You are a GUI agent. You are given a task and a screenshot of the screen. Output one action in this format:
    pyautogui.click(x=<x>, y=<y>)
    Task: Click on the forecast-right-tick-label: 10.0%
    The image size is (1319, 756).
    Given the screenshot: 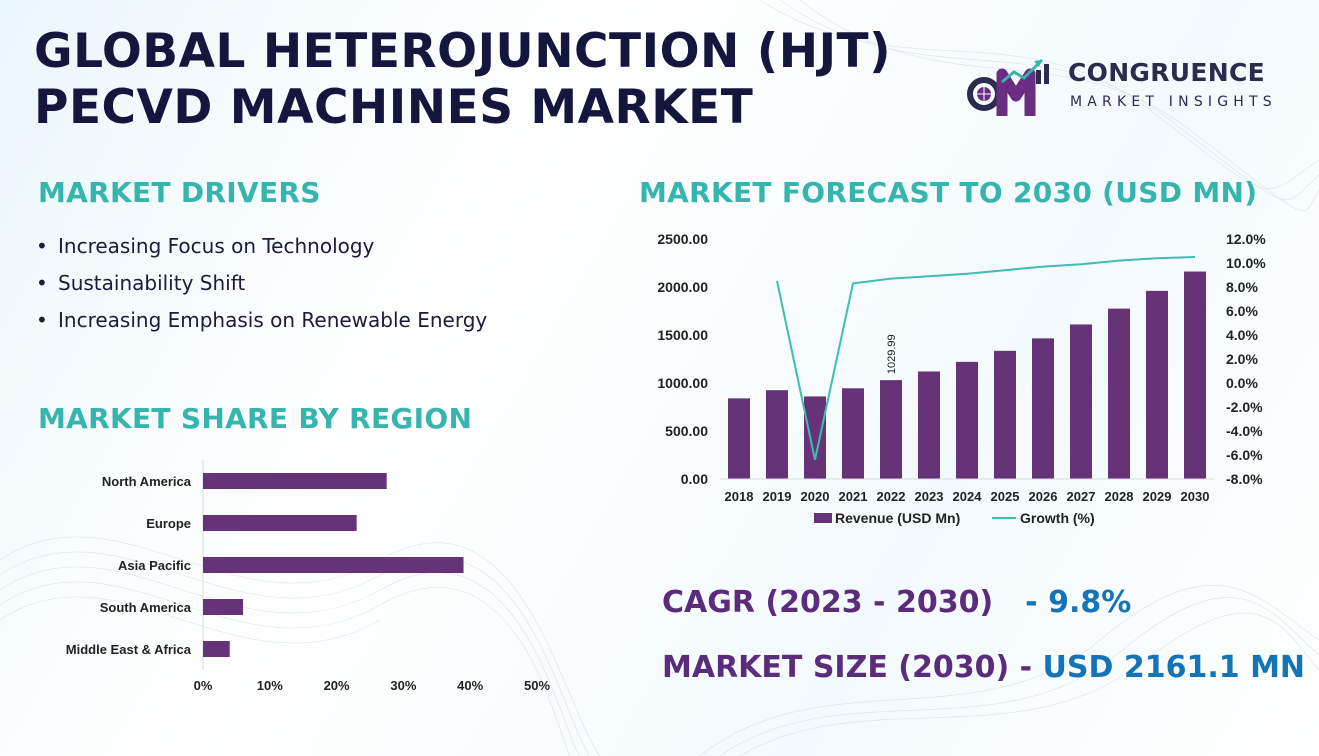 What is the action you would take?
    pyautogui.click(x=1246, y=263)
    